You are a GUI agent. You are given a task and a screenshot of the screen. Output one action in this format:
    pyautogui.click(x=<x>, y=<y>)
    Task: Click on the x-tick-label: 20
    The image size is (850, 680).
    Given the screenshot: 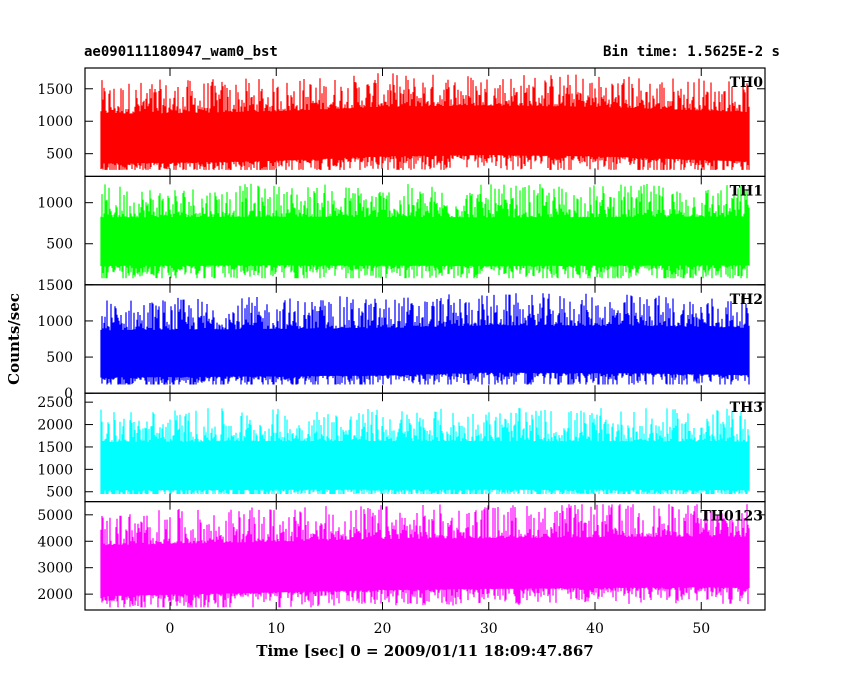 What is the action you would take?
    pyautogui.click(x=383, y=629)
    